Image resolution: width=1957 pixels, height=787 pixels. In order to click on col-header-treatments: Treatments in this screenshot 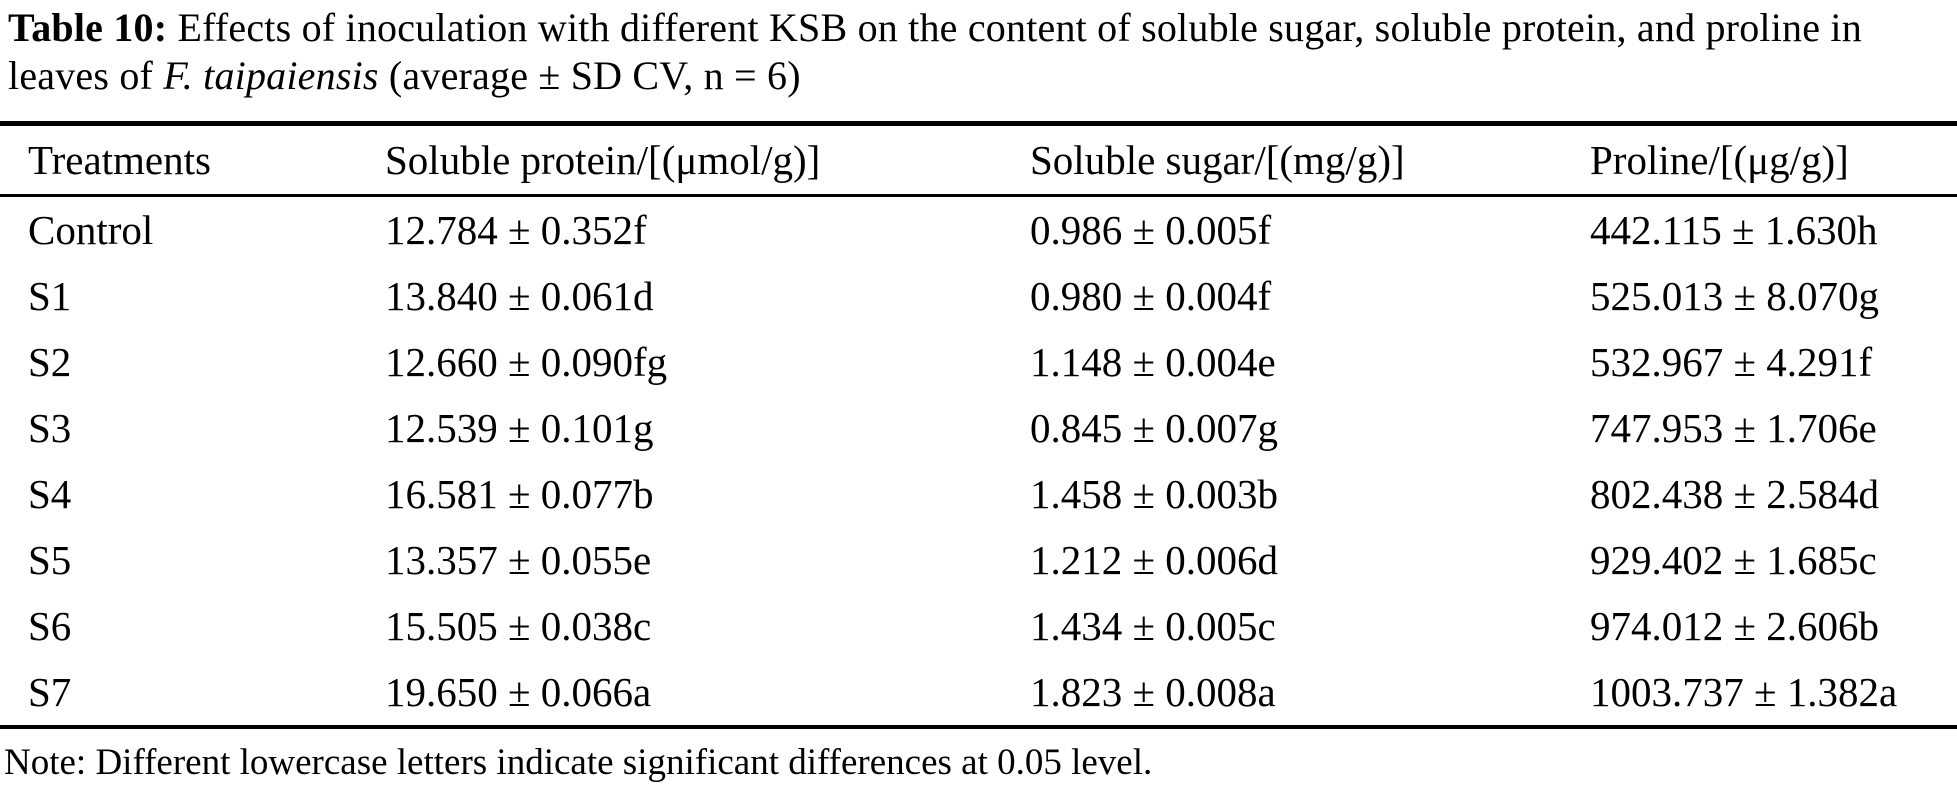, I will do `click(192, 160)`.